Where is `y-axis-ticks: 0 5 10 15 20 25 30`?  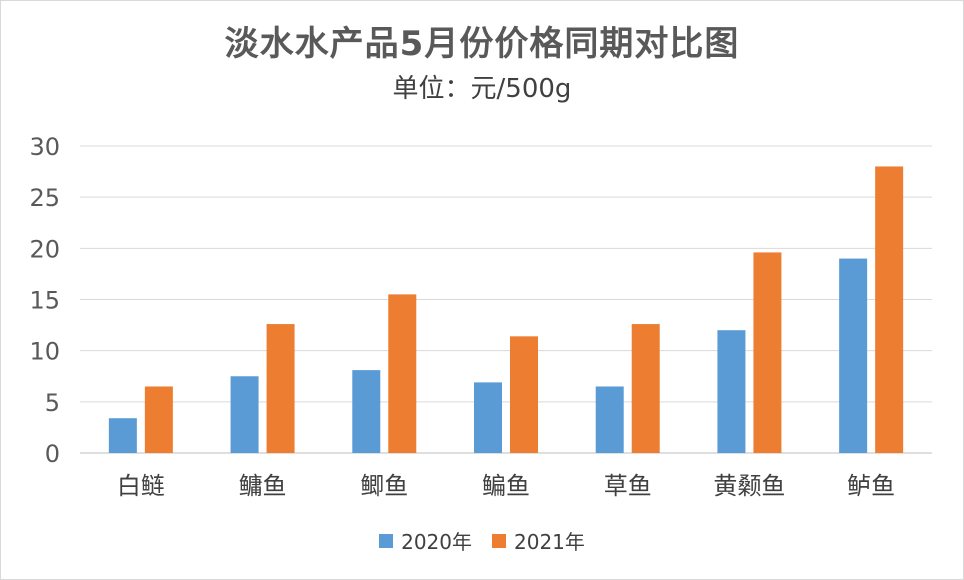 y-axis-ticks: 0 5 10 15 20 25 30 is located at coordinates (44, 300).